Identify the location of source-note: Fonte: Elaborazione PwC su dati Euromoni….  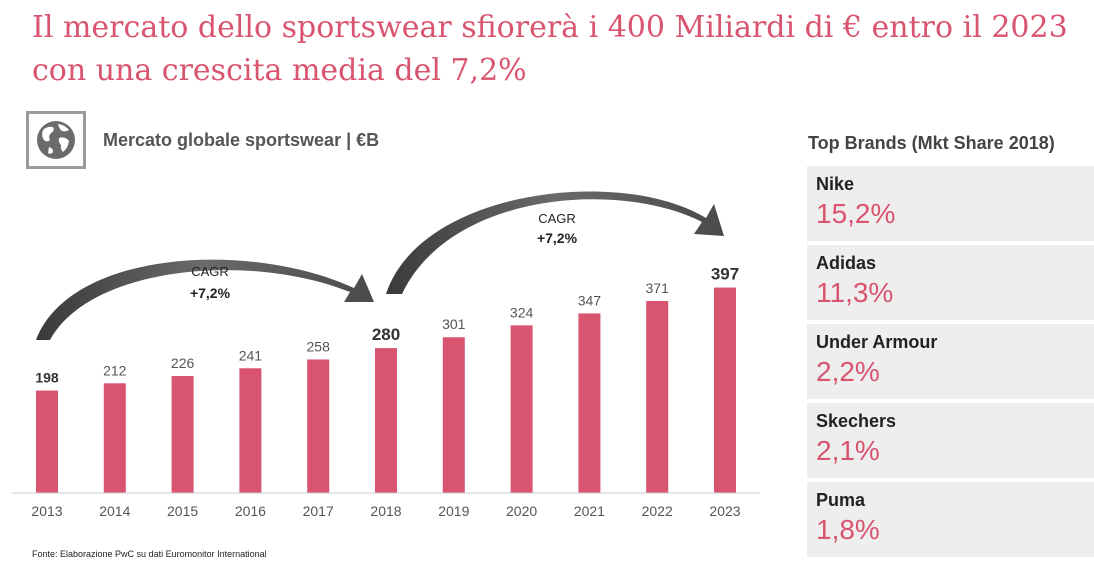
(149, 554).